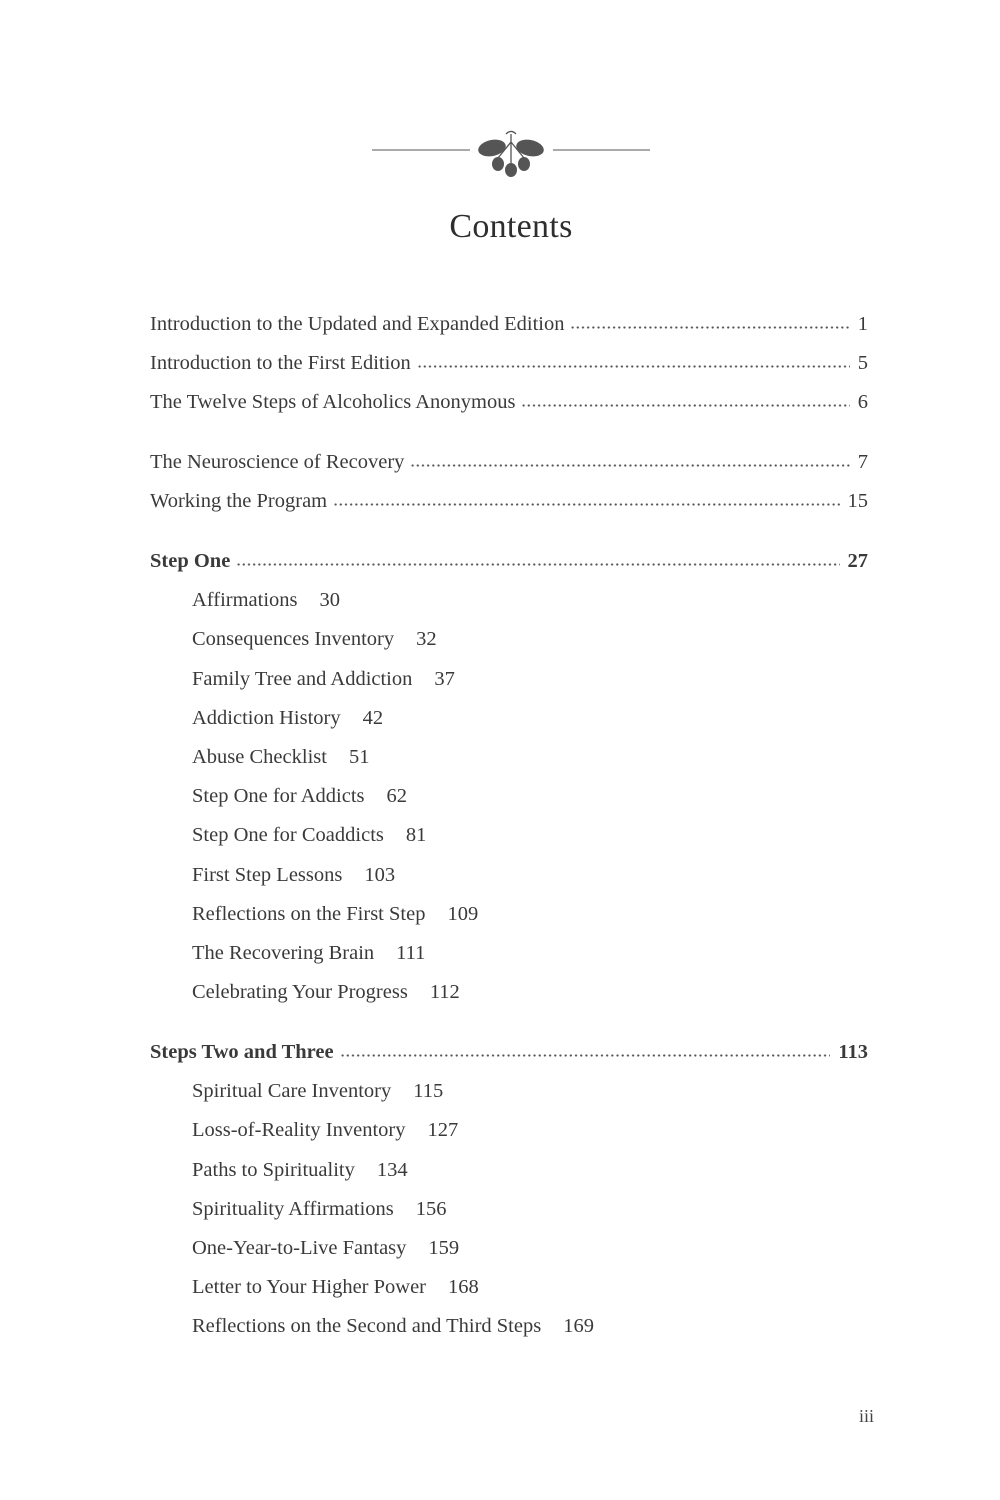 Image resolution: width=1000 pixels, height=1500 pixels. Describe the element at coordinates (511, 153) in the screenshot. I see `acorn-ornament-icon` at that location.